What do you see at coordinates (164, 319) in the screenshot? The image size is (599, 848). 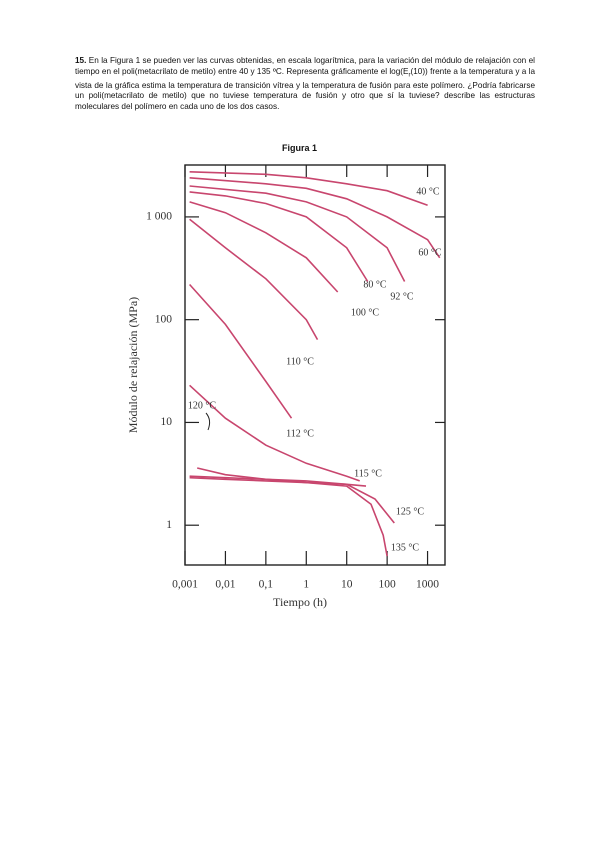 I see `y-tick-label: 100` at bounding box center [164, 319].